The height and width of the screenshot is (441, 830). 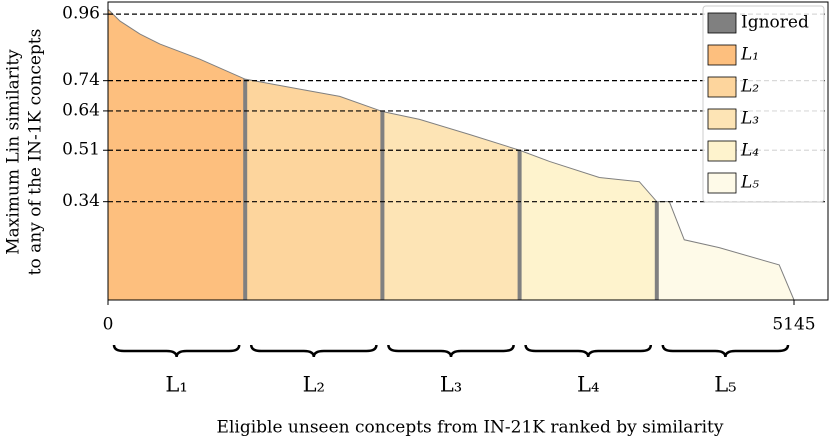 What do you see at coordinates (451, 385) in the screenshot?
I see `level-label: L₃` at bounding box center [451, 385].